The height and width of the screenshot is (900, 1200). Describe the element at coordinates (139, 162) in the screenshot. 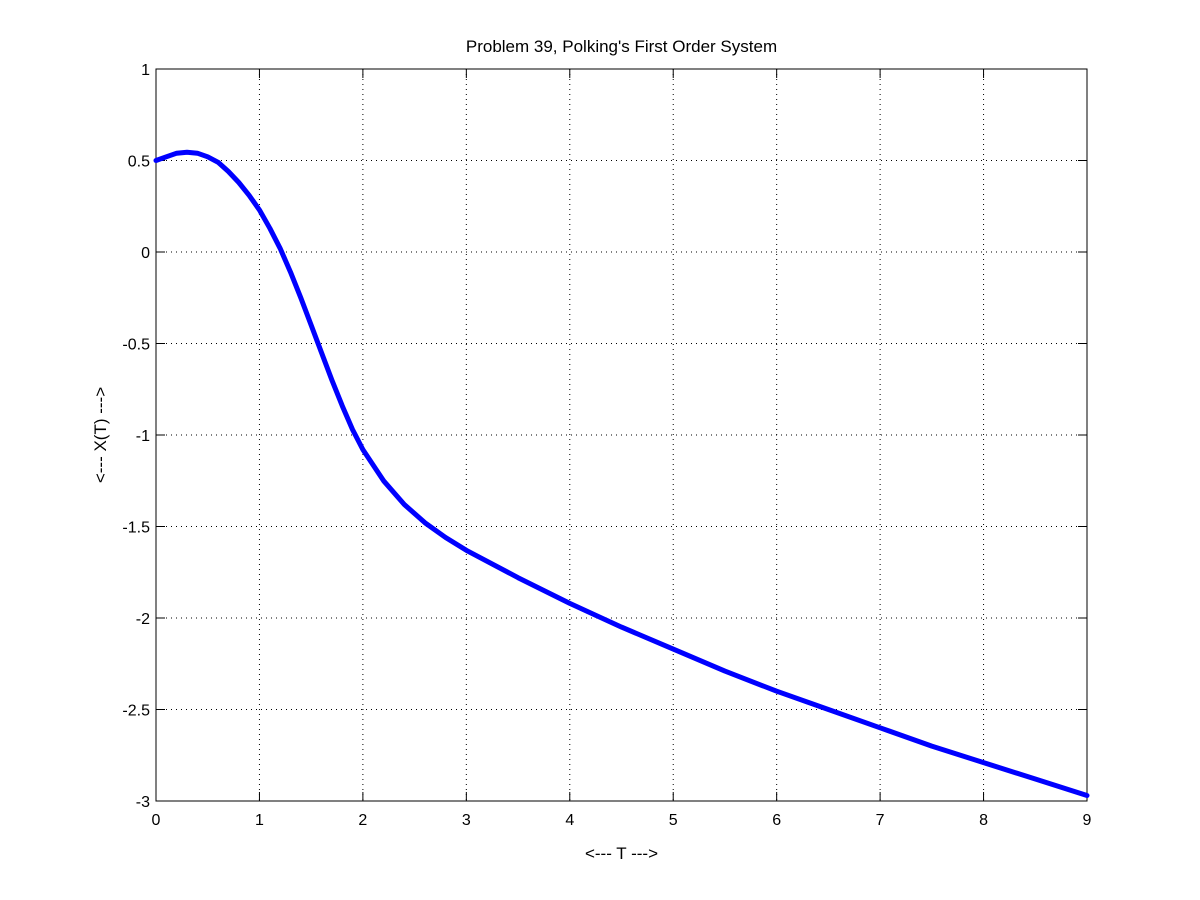

I see `y-tick-label: 0.5` at that location.